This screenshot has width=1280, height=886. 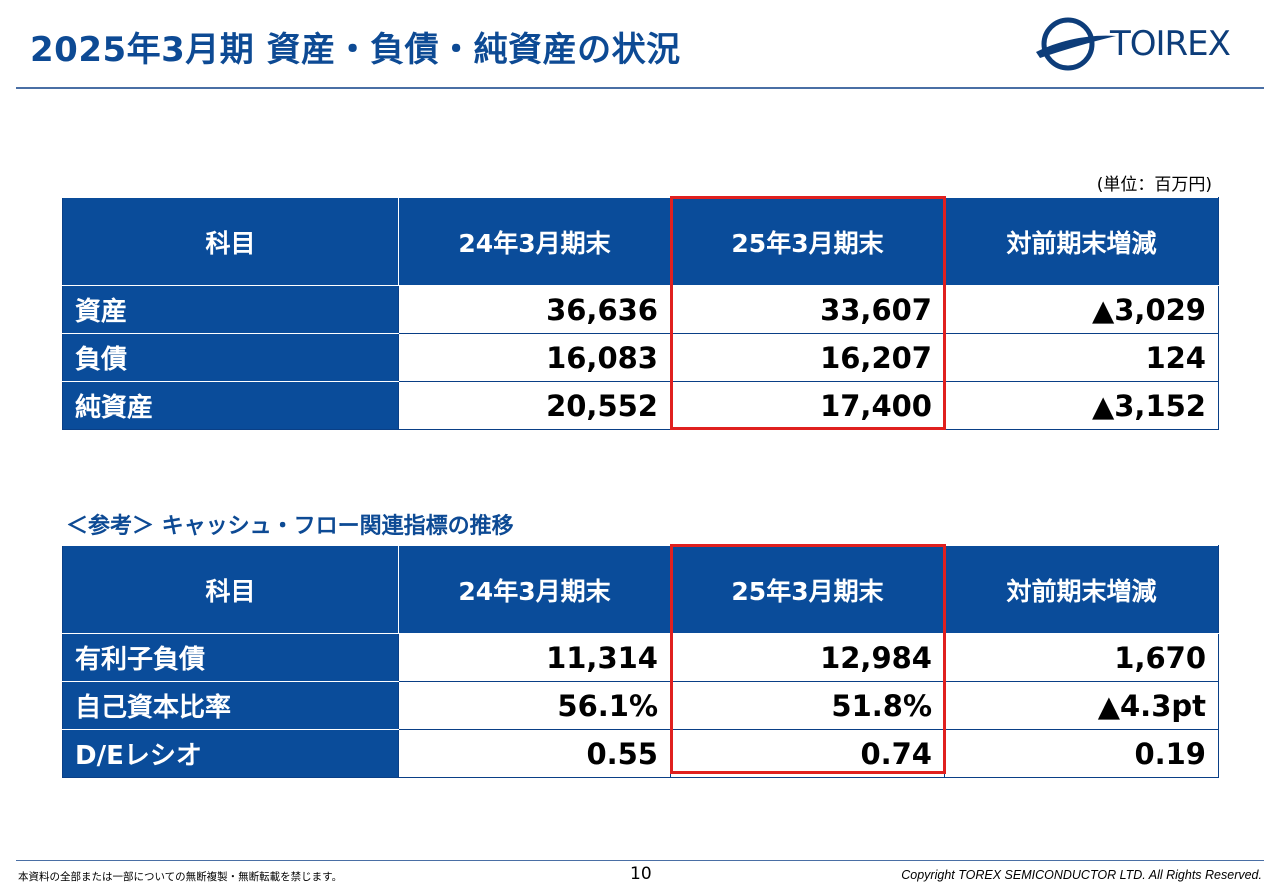 What do you see at coordinates (807, 357) in the screenshot?
I see `value-curr: 16,207` at bounding box center [807, 357].